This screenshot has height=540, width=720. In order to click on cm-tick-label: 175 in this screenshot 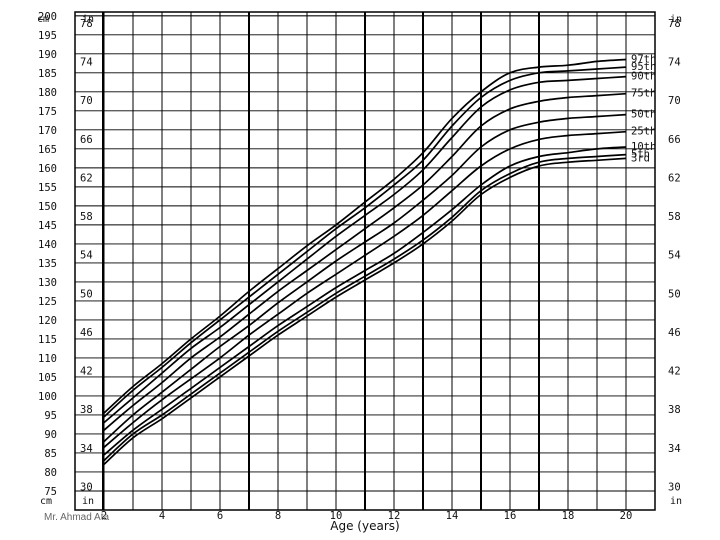, I will do `click(47, 112)`.